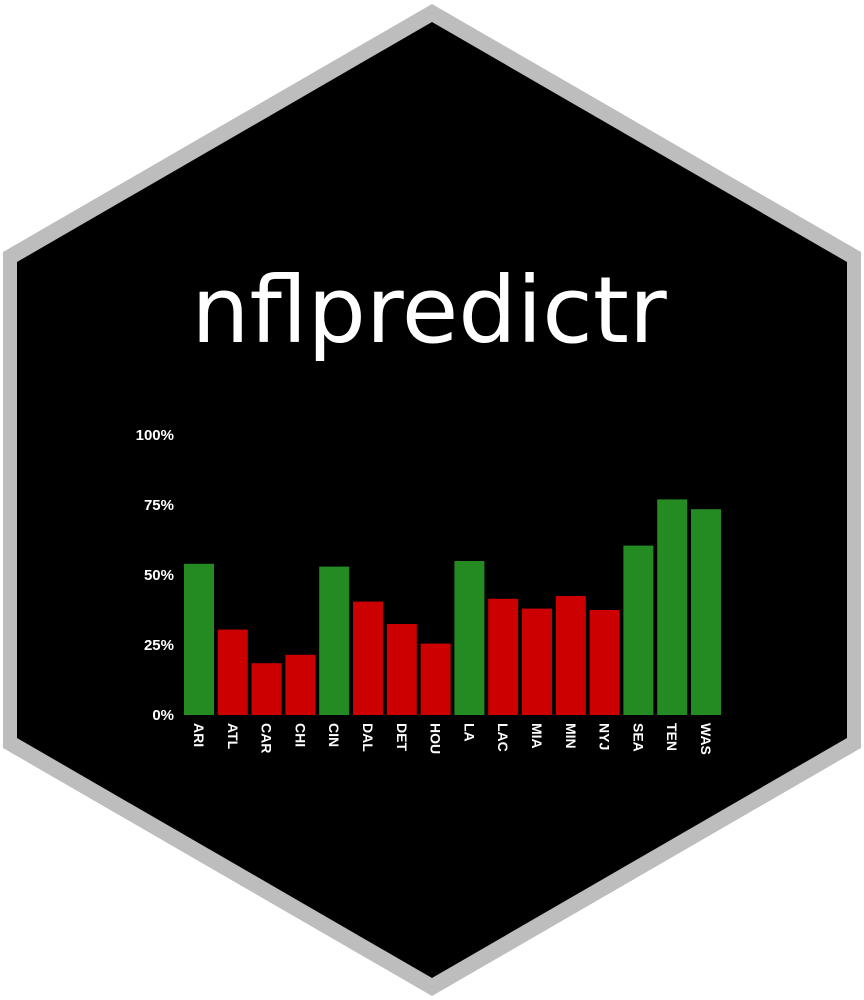  Describe the element at coordinates (334, 735) in the screenshot. I see `x-tick-label: CIN` at that location.